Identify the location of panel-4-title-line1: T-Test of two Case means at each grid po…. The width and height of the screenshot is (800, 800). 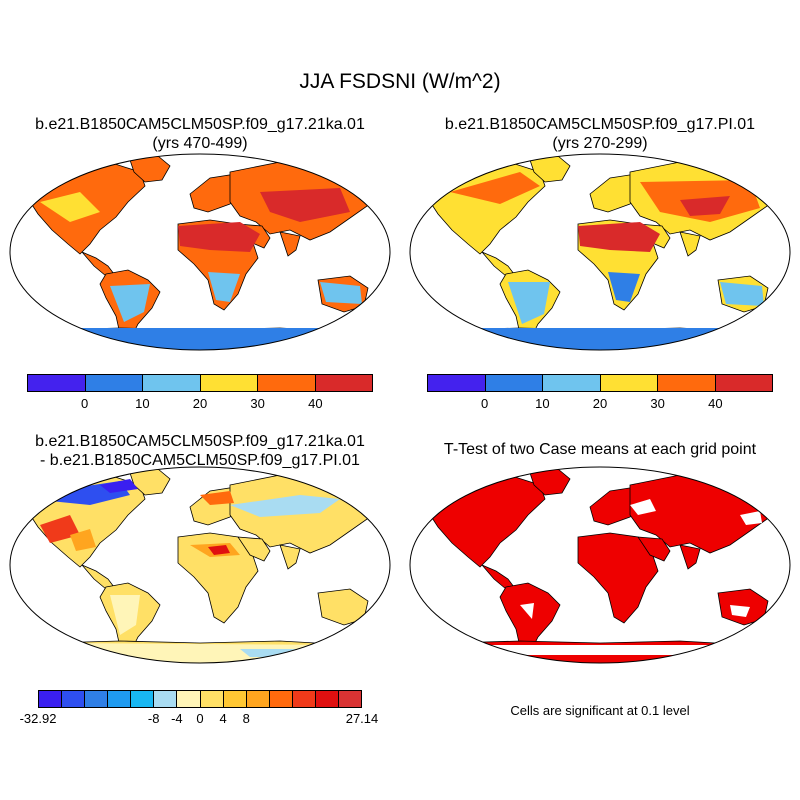
(600, 449).